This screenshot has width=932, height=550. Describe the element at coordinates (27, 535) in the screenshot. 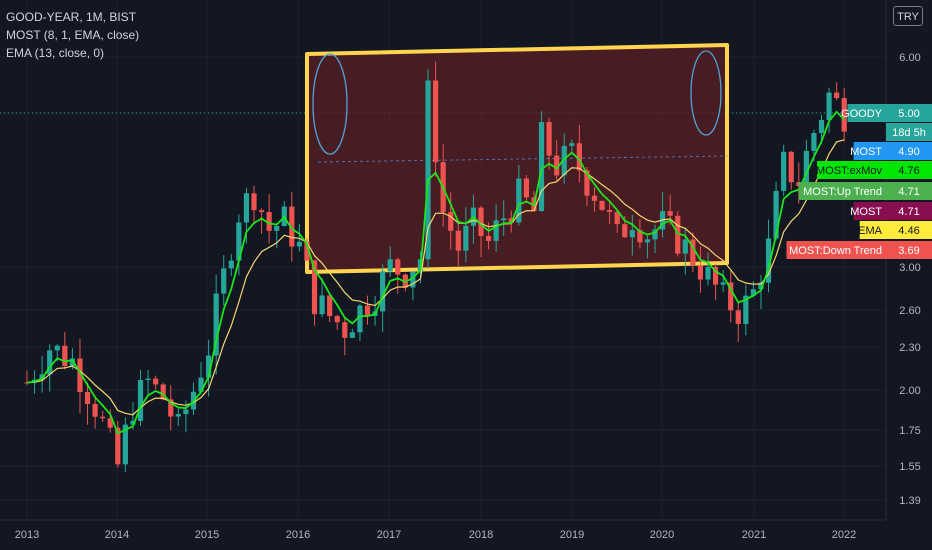

I see `time-tick-label: 2013` at that location.